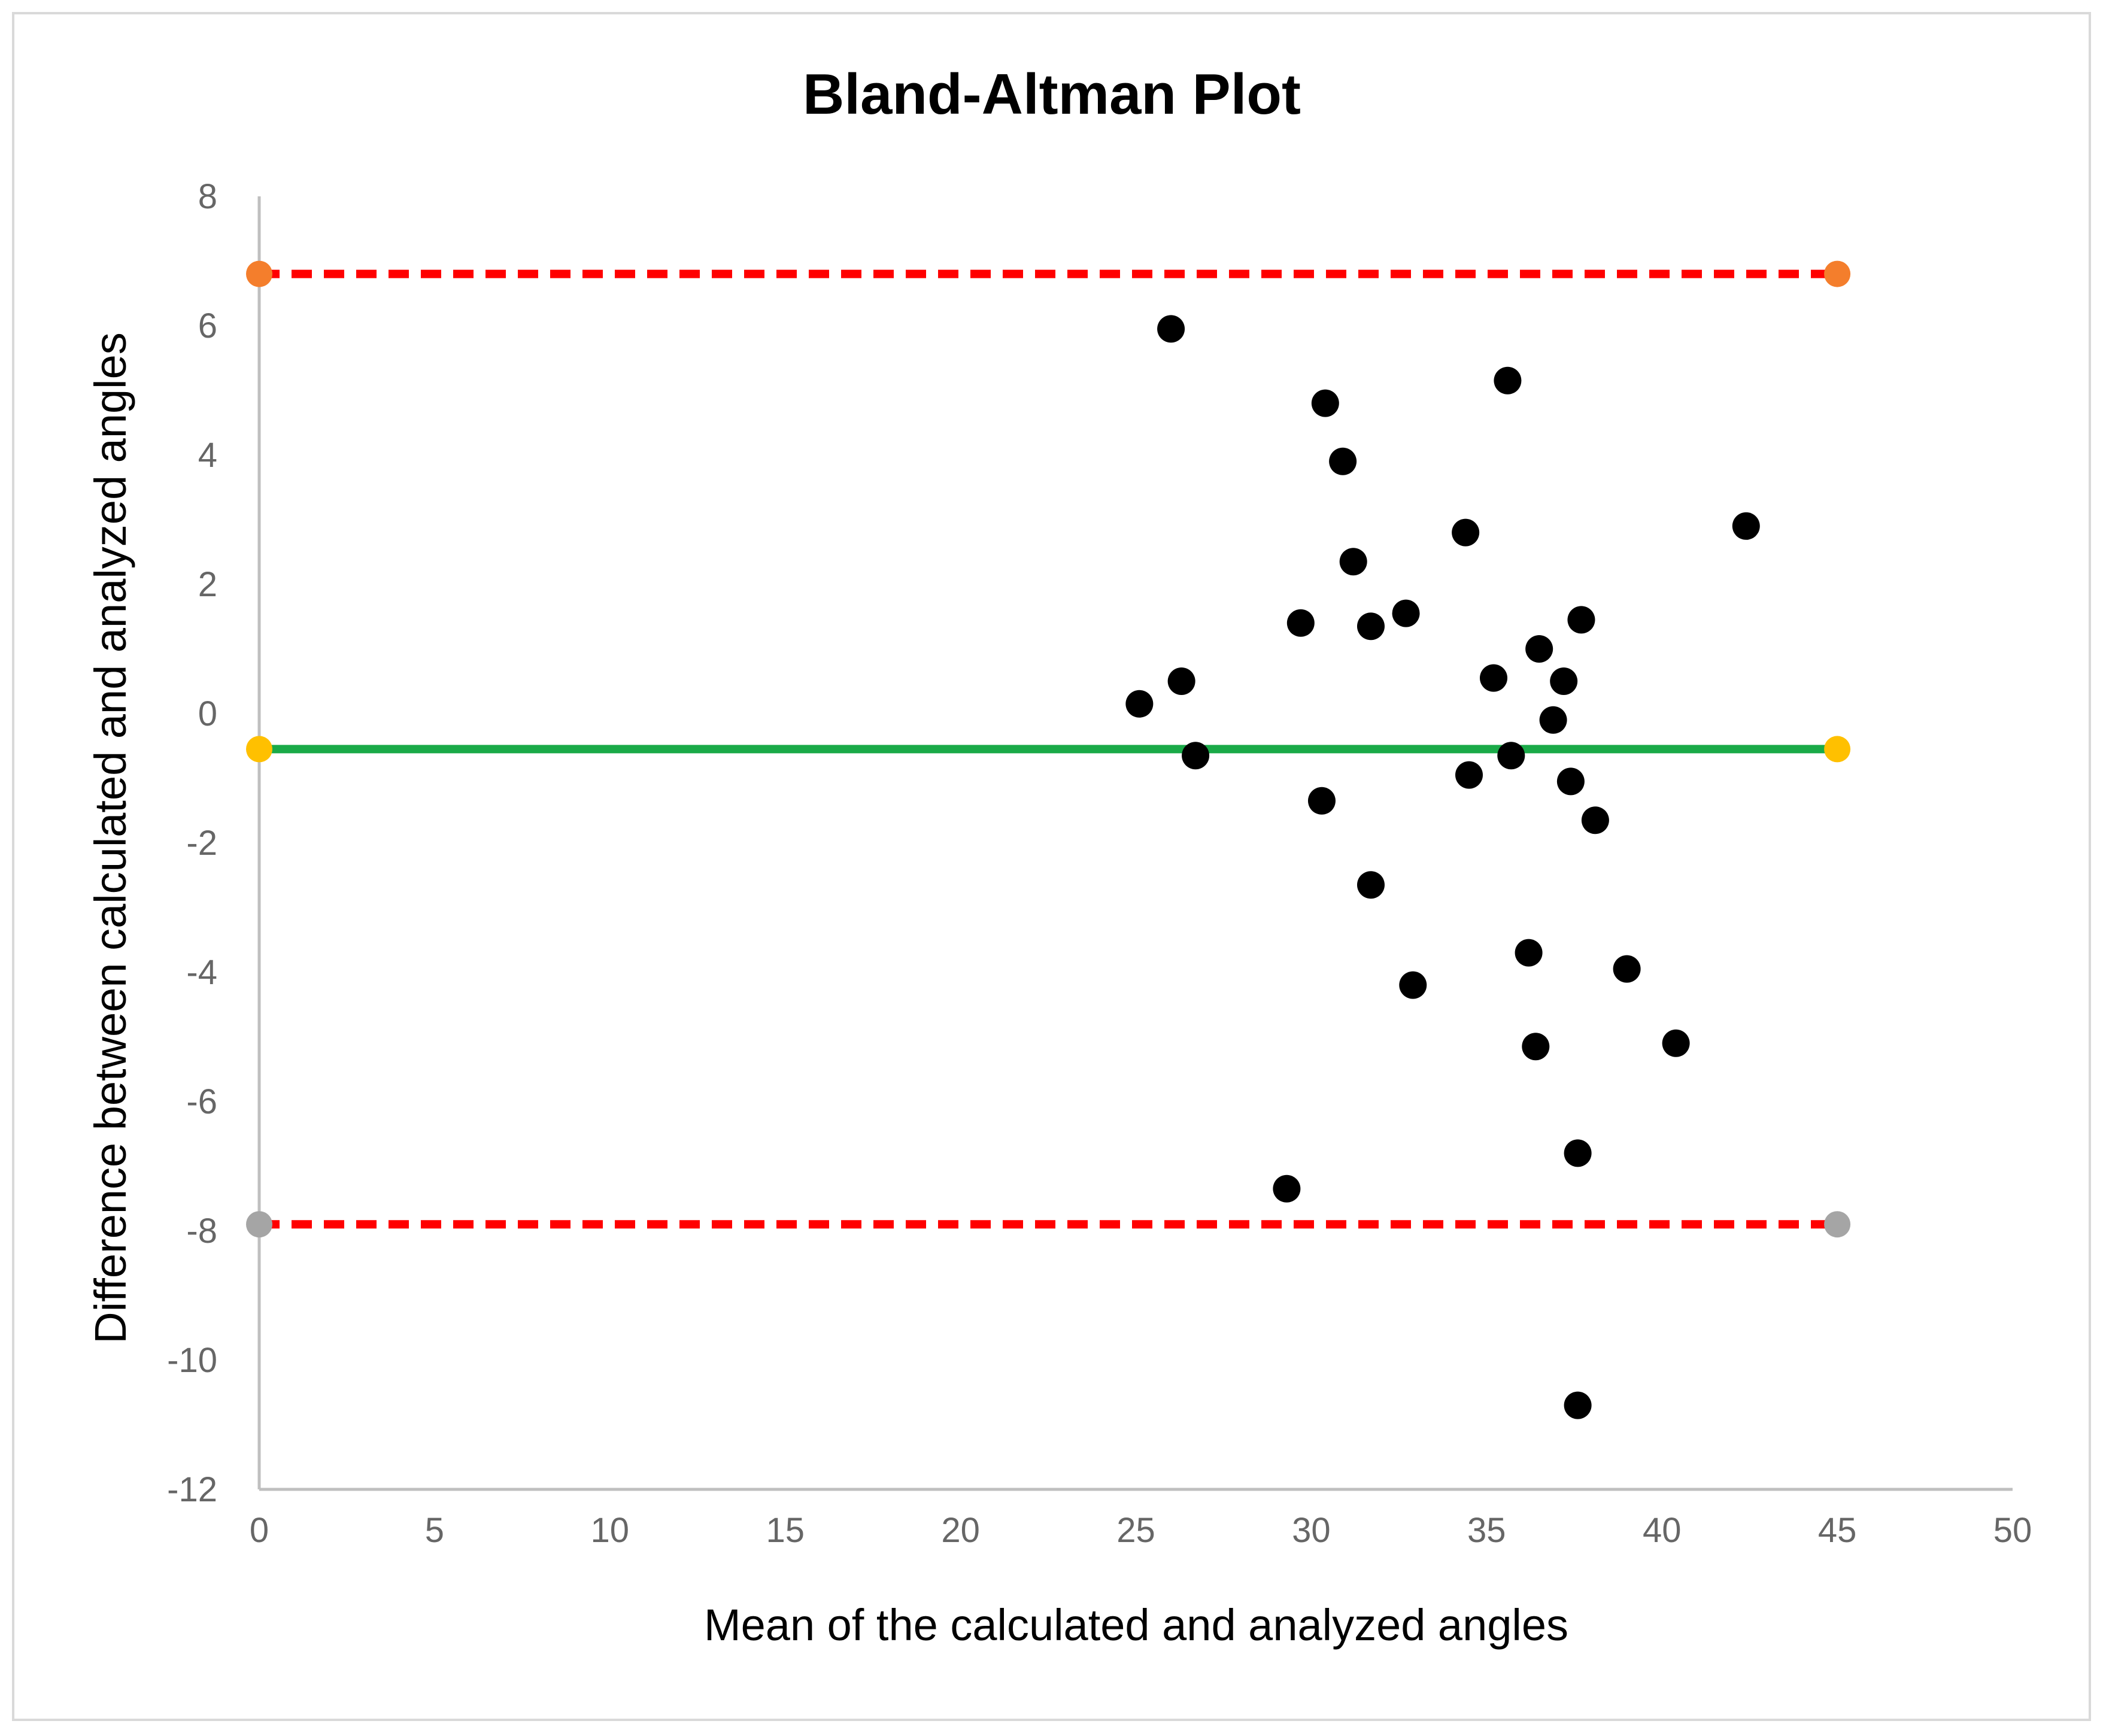 The height and width of the screenshot is (1736, 2103). I want to click on y-tick-label: 2, so click(207, 584).